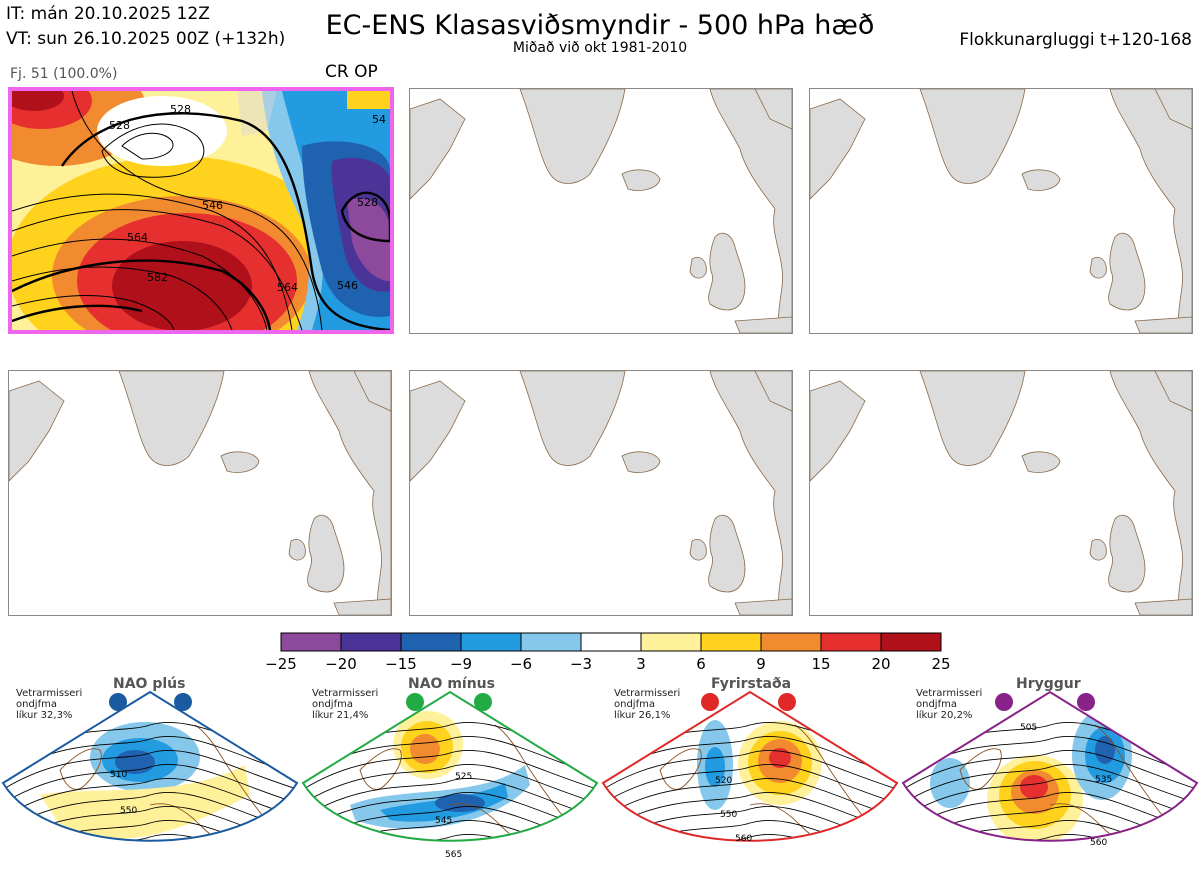 Image resolution: width=1200 pixels, height=871 pixels. What do you see at coordinates (453, 855) in the screenshot?
I see `regime-contour-label: 565` at bounding box center [453, 855].